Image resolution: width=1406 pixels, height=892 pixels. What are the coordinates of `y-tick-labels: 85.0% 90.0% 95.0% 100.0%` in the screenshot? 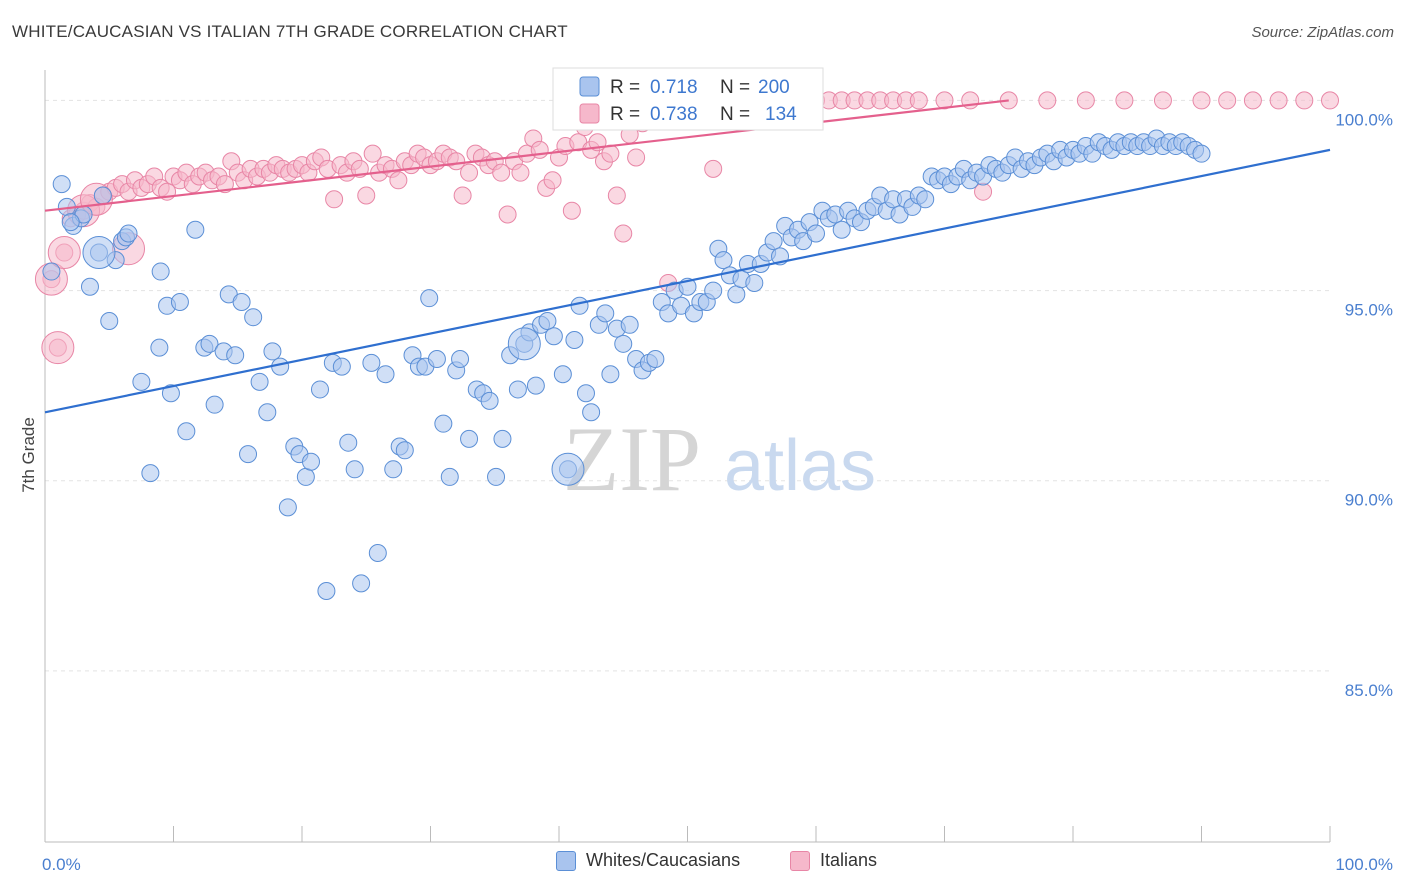 It's located at (1364, 404).